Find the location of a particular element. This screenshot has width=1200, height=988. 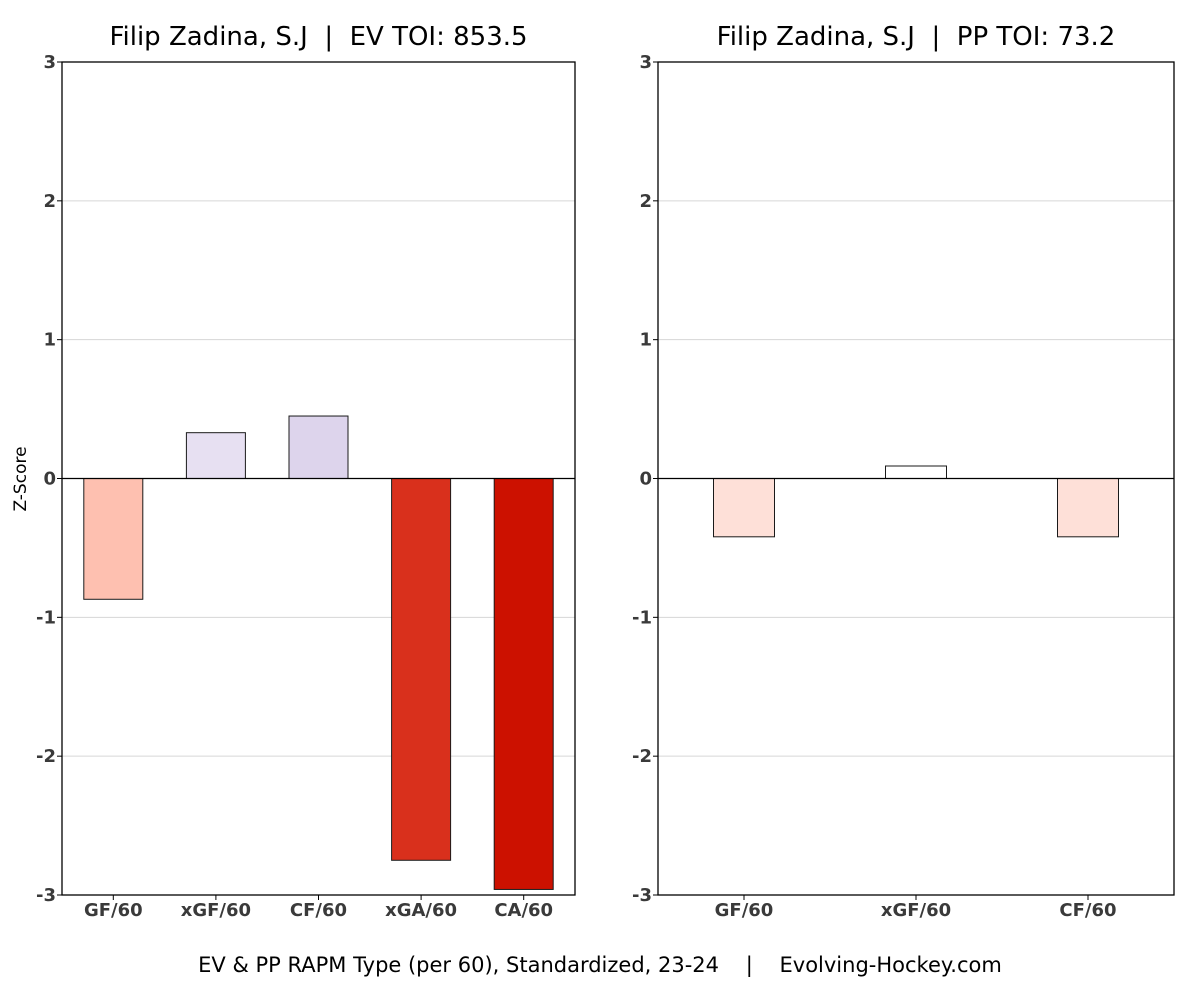

x-tick-label: xGA/60 is located at coordinates (421, 910).